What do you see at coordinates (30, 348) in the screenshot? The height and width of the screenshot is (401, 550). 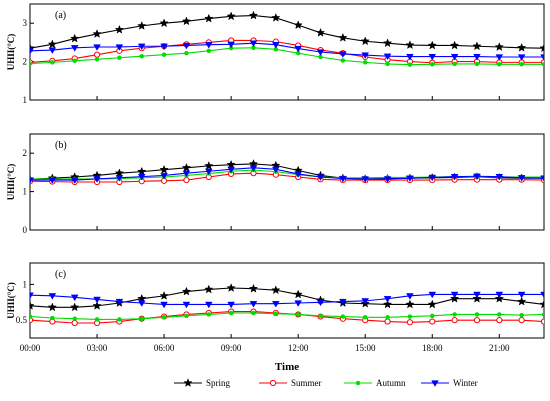 I see `x-tick-label: 00:00` at bounding box center [30, 348].